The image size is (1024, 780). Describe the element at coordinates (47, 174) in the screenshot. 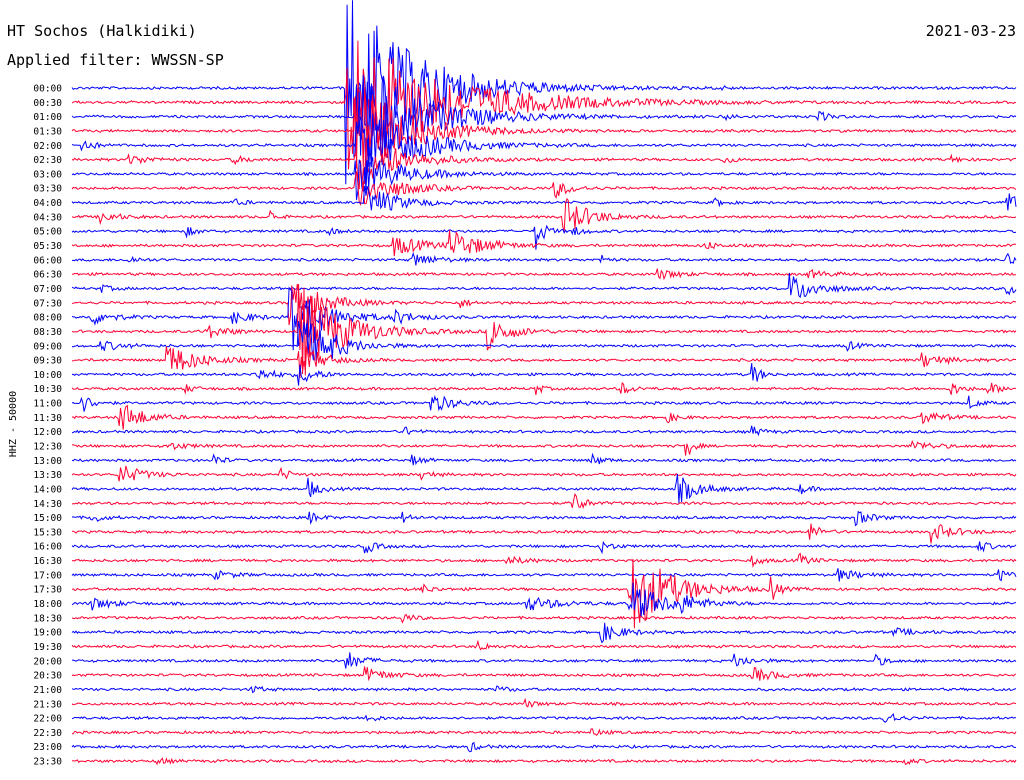

I see `tick-label: 03:00` at that location.